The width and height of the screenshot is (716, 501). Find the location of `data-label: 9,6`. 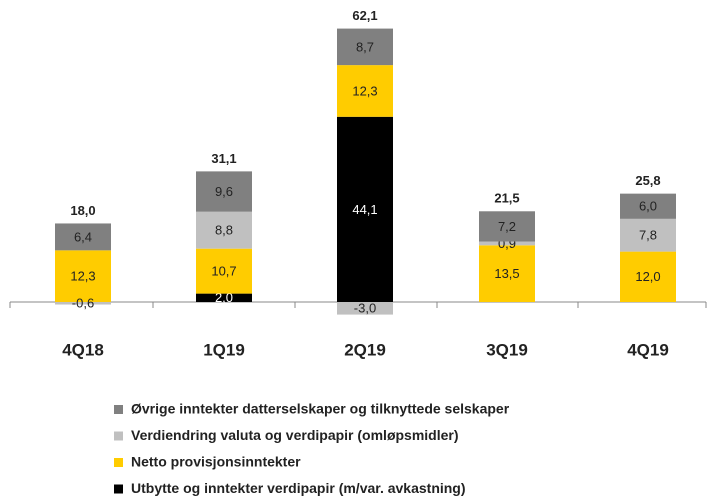

data-label: 9,6 is located at coordinates (224, 191).